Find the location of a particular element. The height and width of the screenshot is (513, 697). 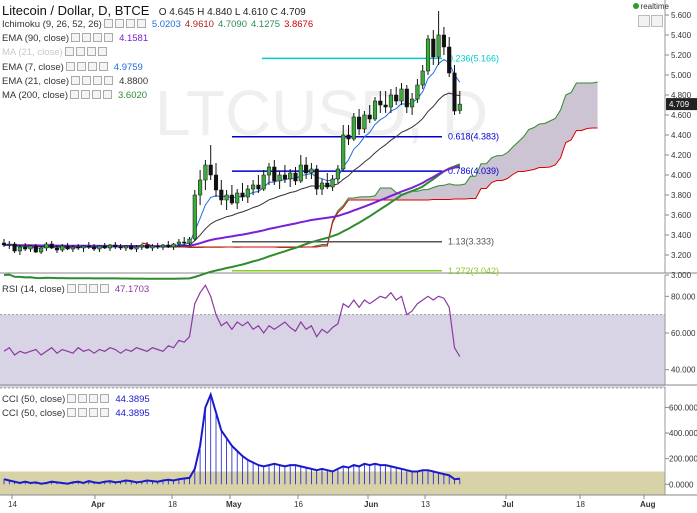

cci-line is located at coordinates (231, 438).